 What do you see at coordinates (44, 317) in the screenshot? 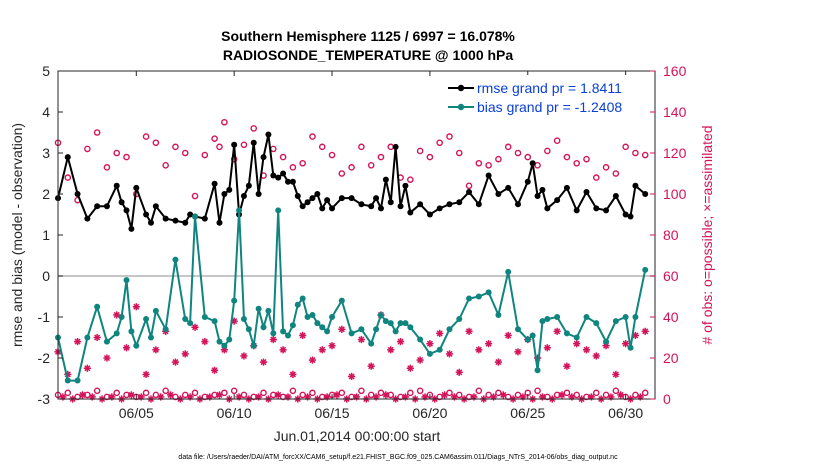
I see `y-left-tick-label: -1` at bounding box center [44, 317].